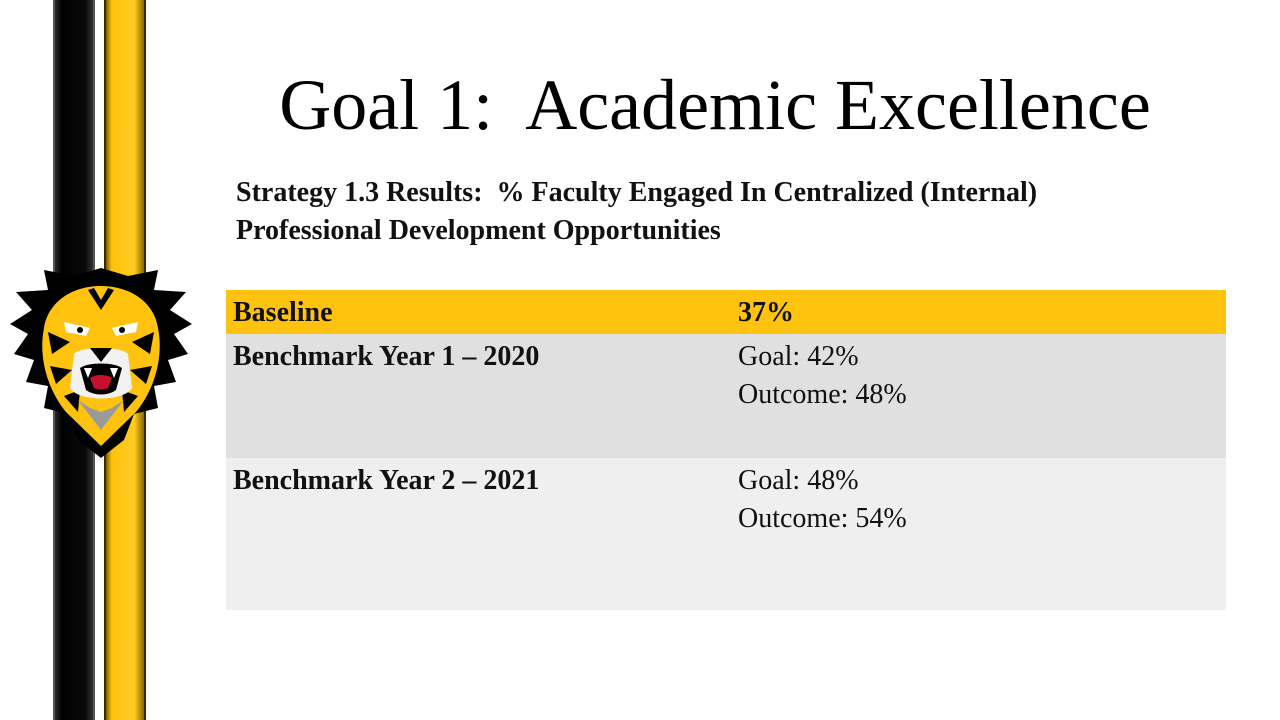 The image size is (1280, 720). What do you see at coordinates (386, 480) in the screenshot?
I see `row-label: Benchmark Year 2 – 2021` at bounding box center [386, 480].